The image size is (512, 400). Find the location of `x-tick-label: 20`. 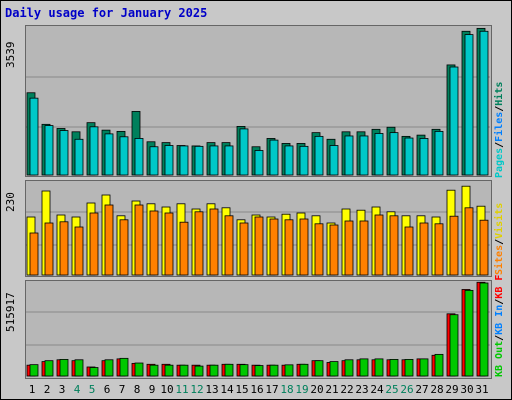

x-tick-label: 20 is located at coordinates (317, 389).